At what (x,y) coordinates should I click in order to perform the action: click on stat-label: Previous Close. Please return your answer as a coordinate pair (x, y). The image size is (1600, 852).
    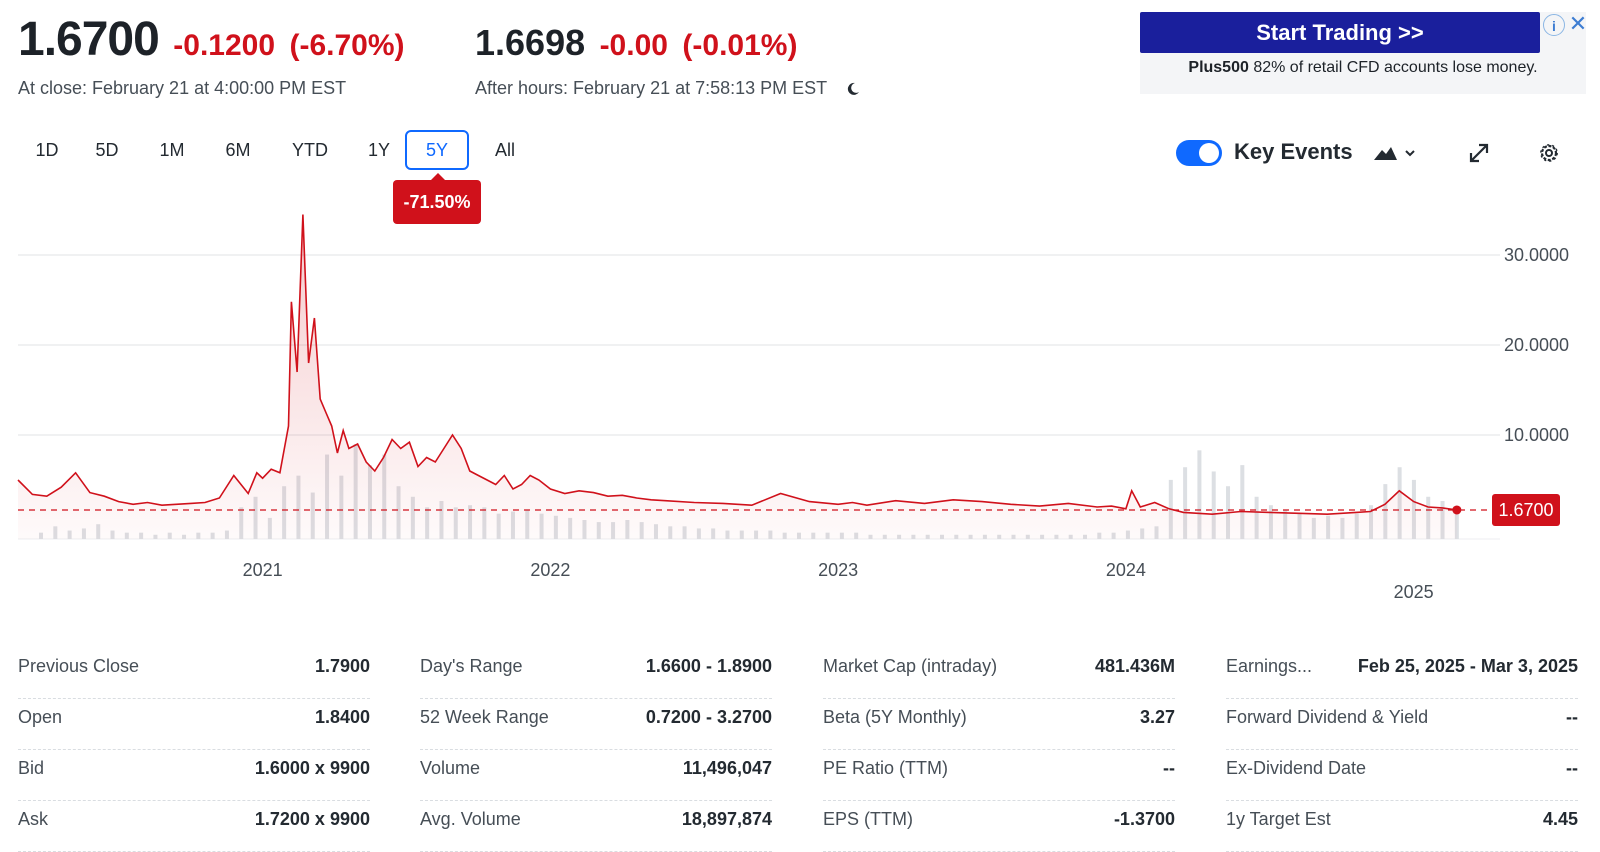
    Looking at the image, I should click on (79, 666).